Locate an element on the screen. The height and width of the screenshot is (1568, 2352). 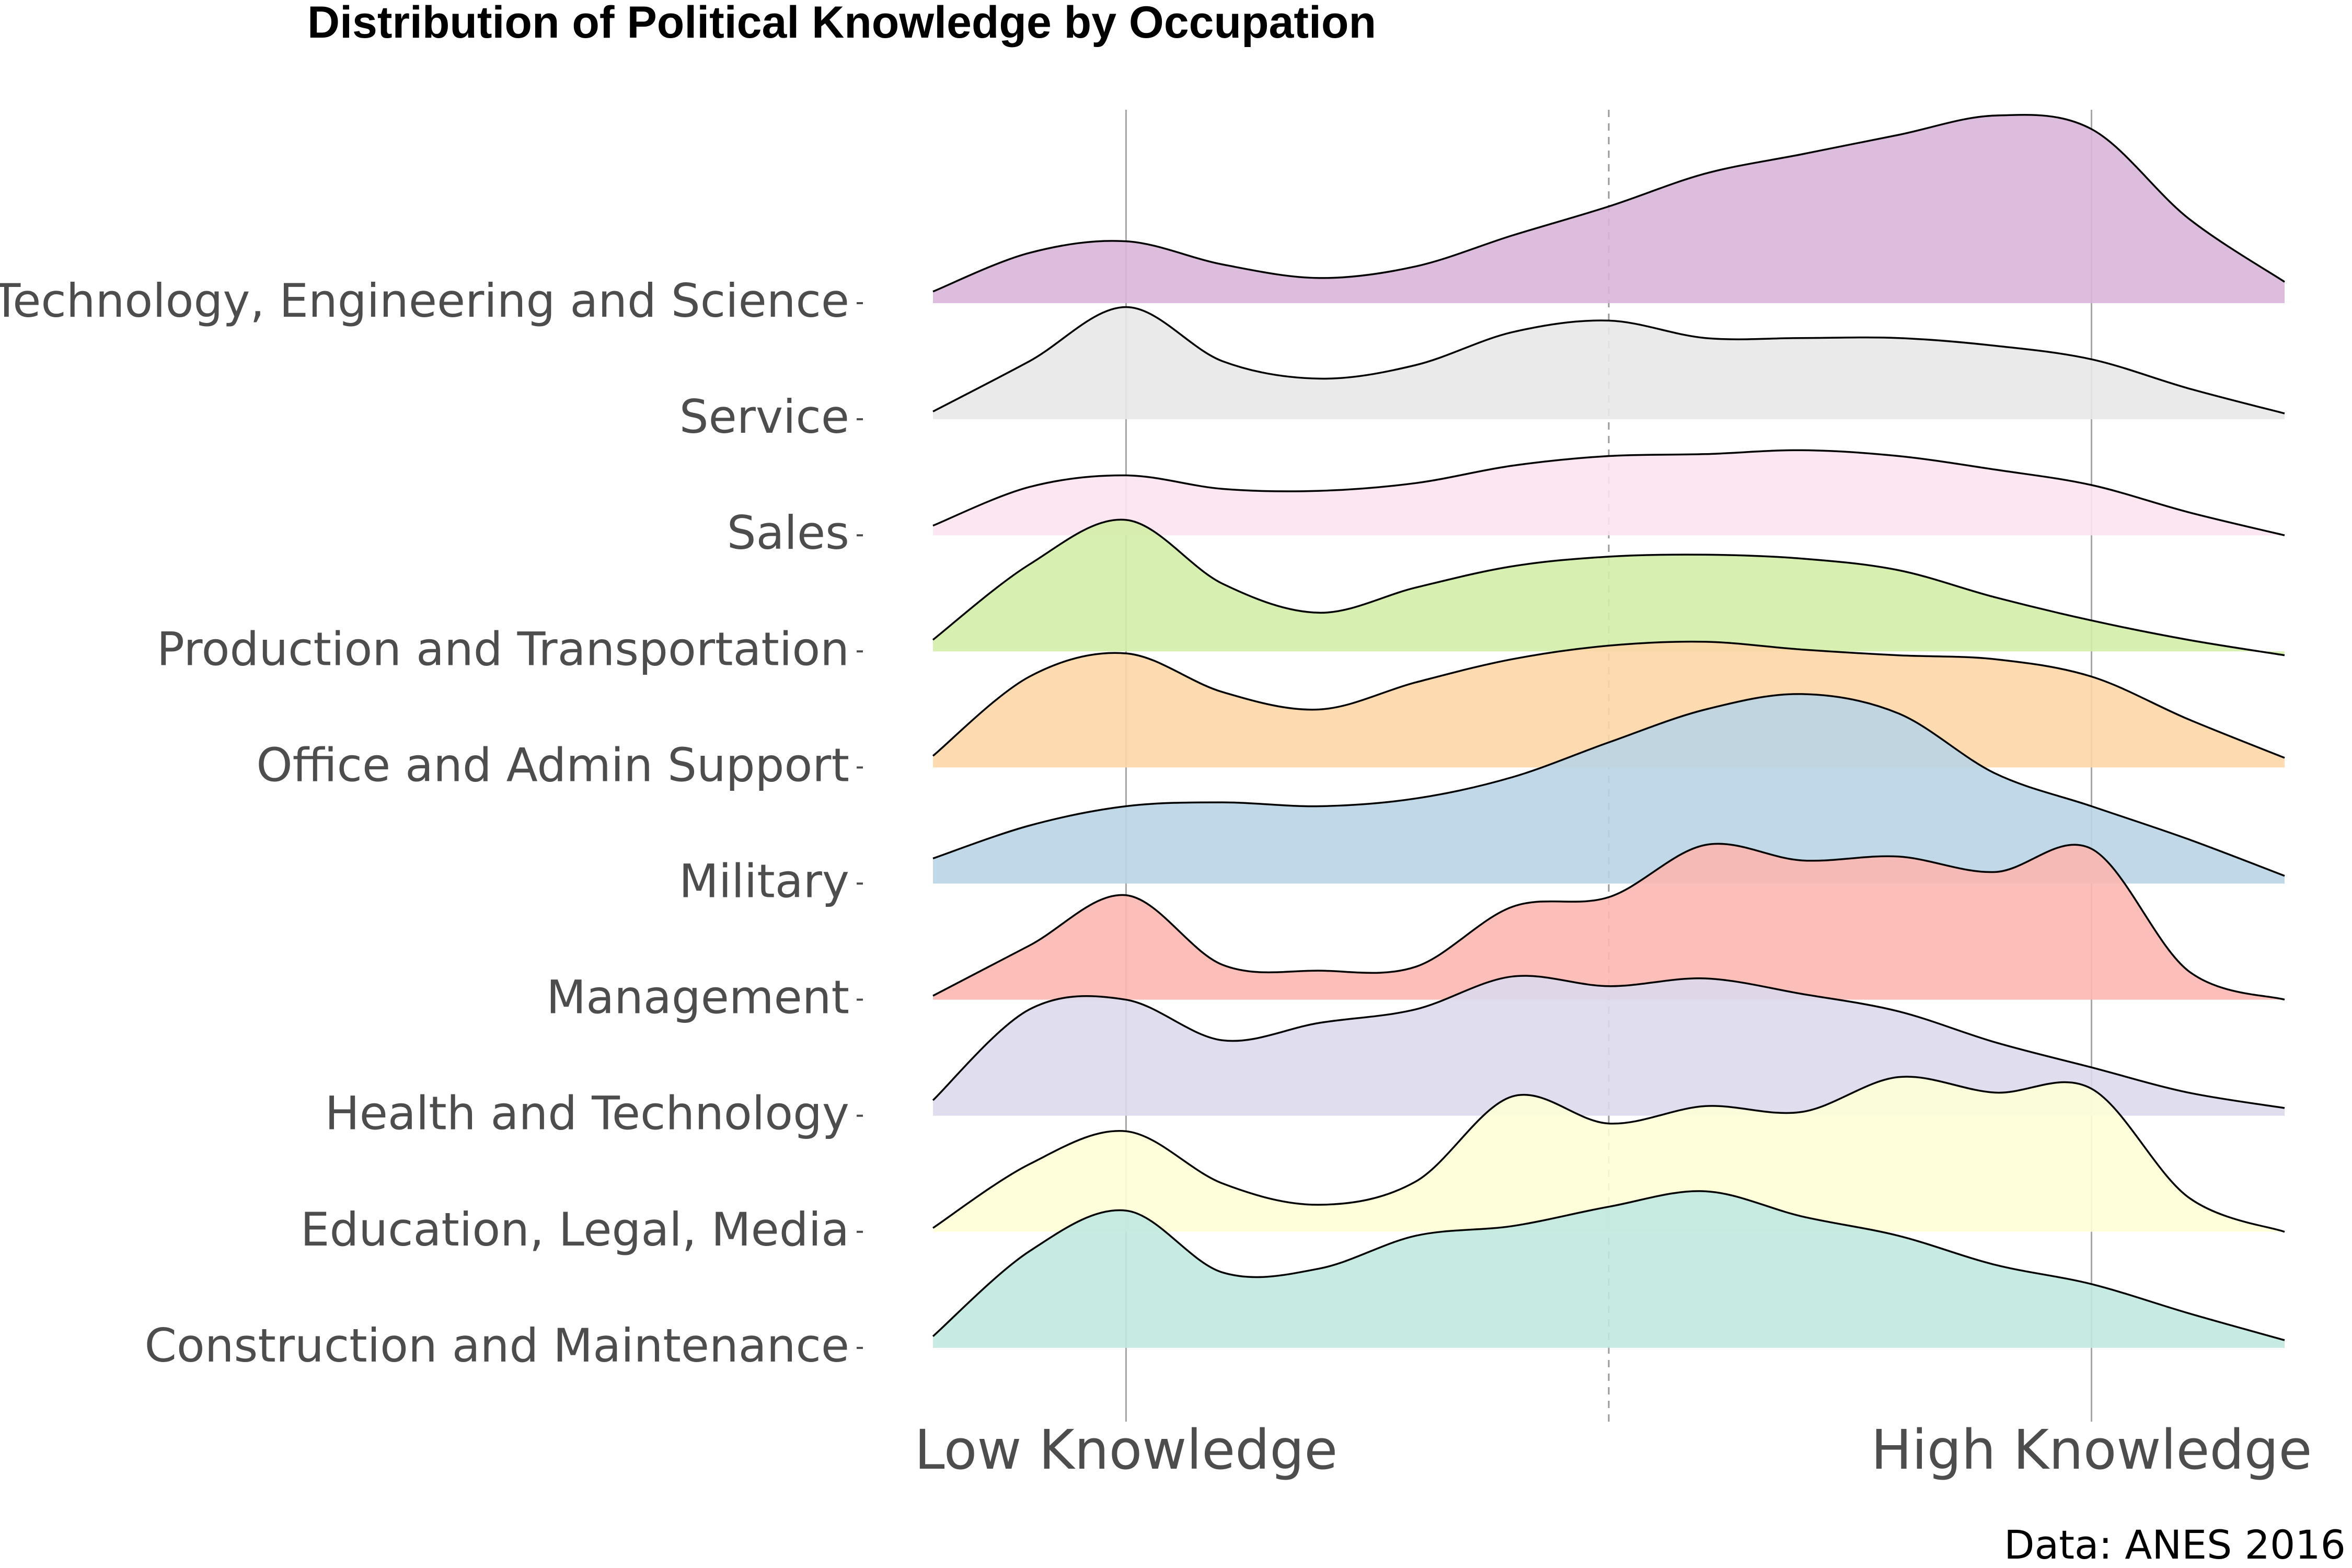
ridge-area-office-and-admin-support is located at coordinates (1609, 704).